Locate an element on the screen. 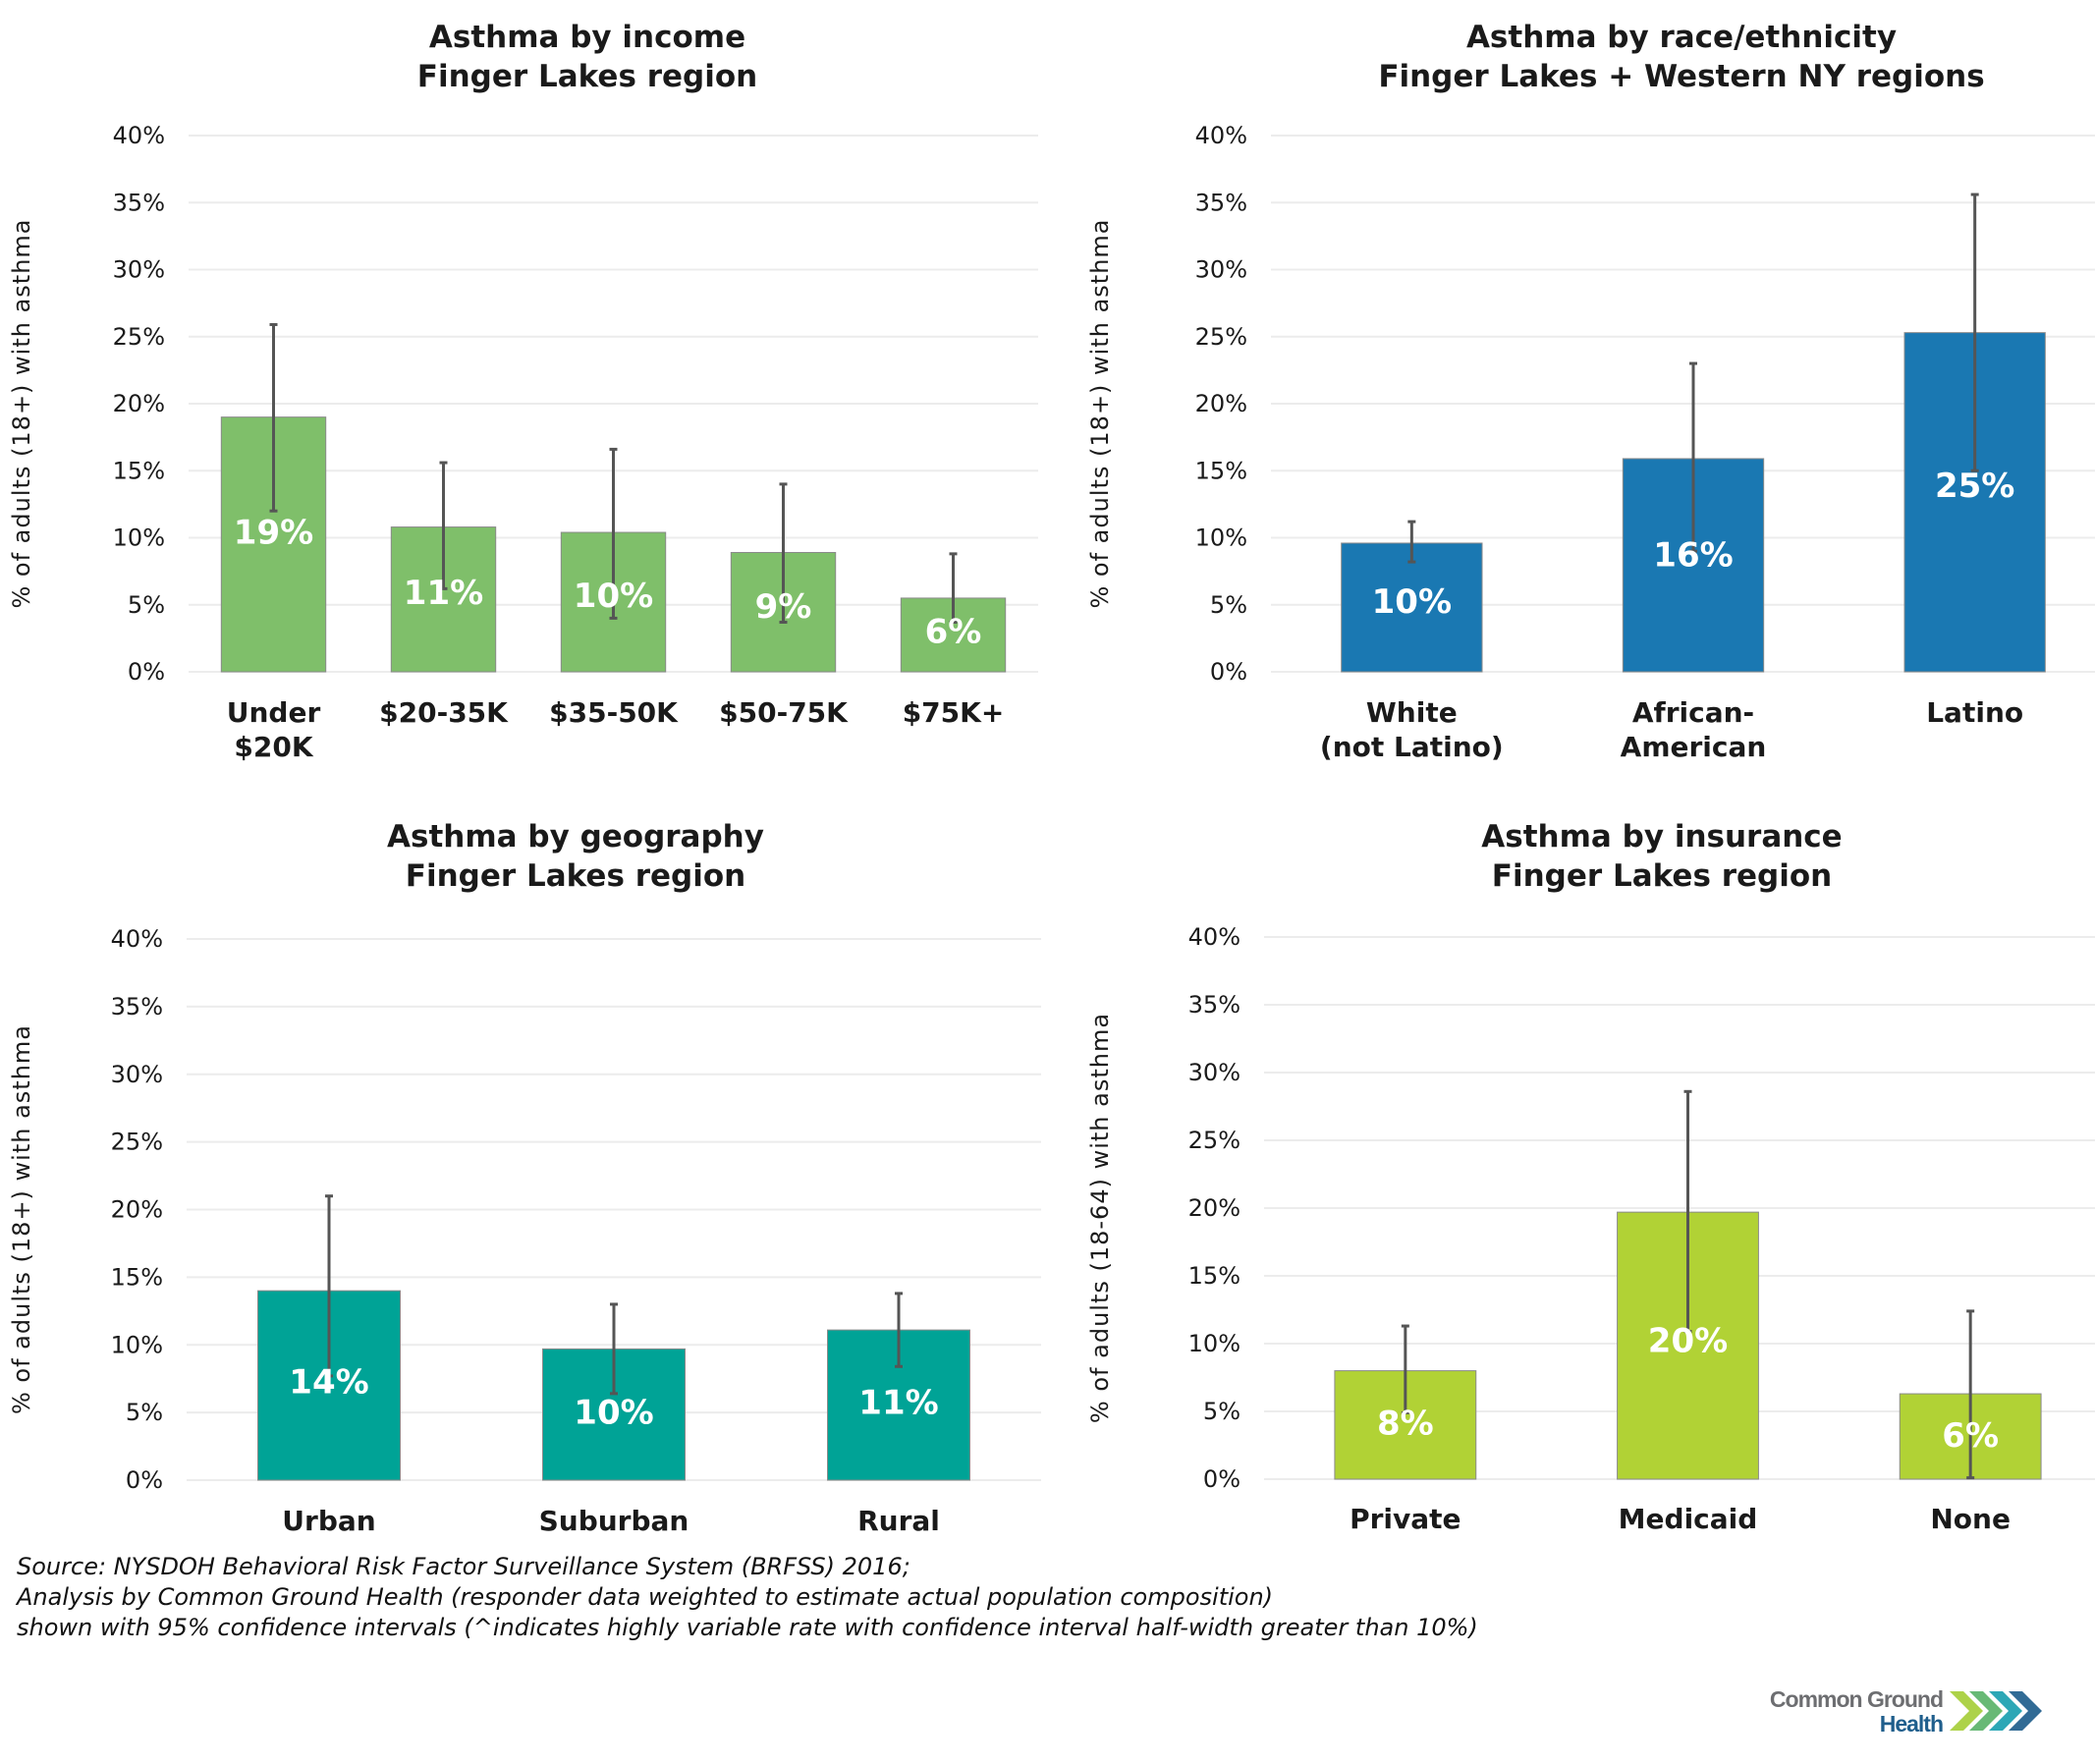 The width and height of the screenshot is (2095, 1764). chevrons-icon is located at coordinates (1996, 1711).